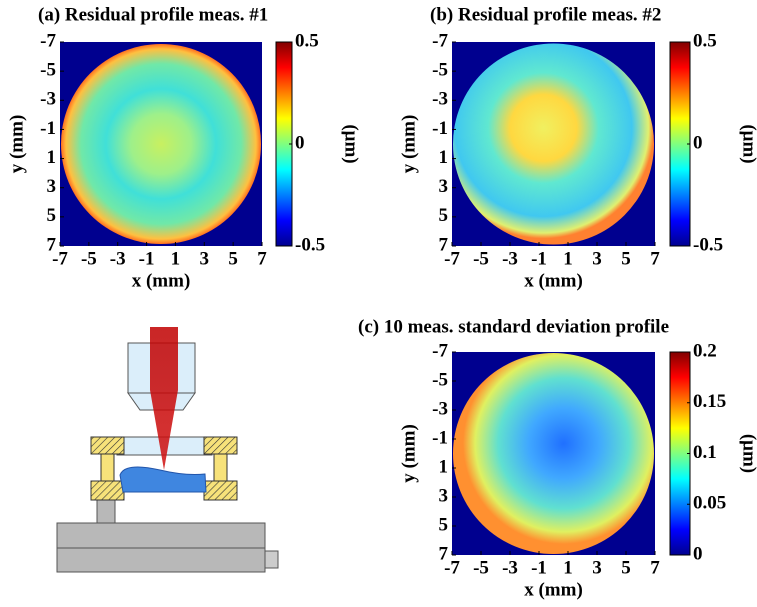 This screenshot has height=607, width=757. Describe the element at coordinates (167, 450) in the screenshot. I see `setup-diagram` at that location.